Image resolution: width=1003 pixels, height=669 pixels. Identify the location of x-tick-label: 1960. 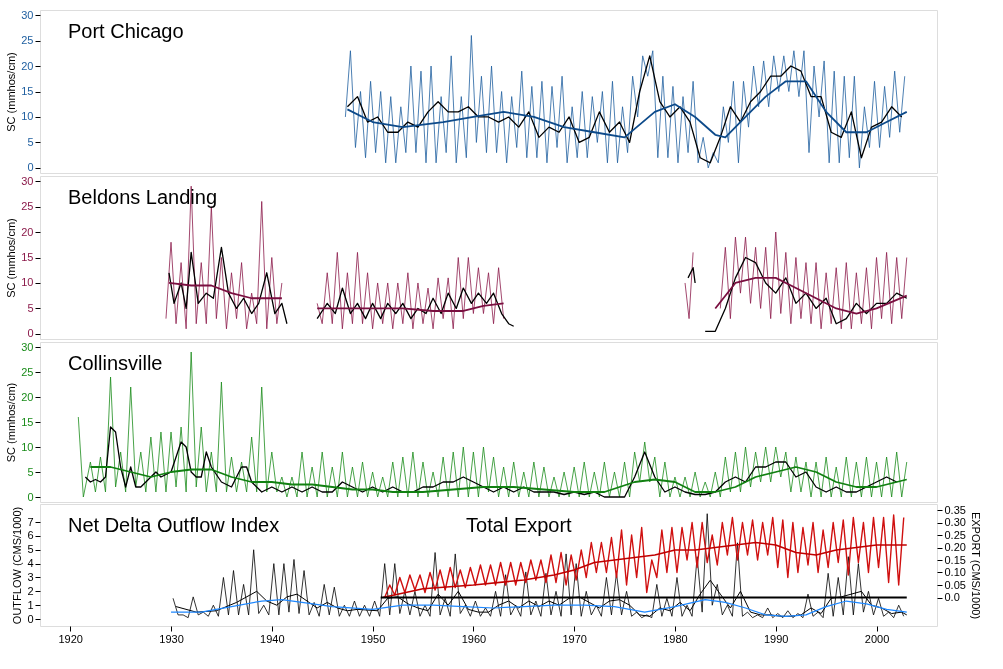
(474, 638).